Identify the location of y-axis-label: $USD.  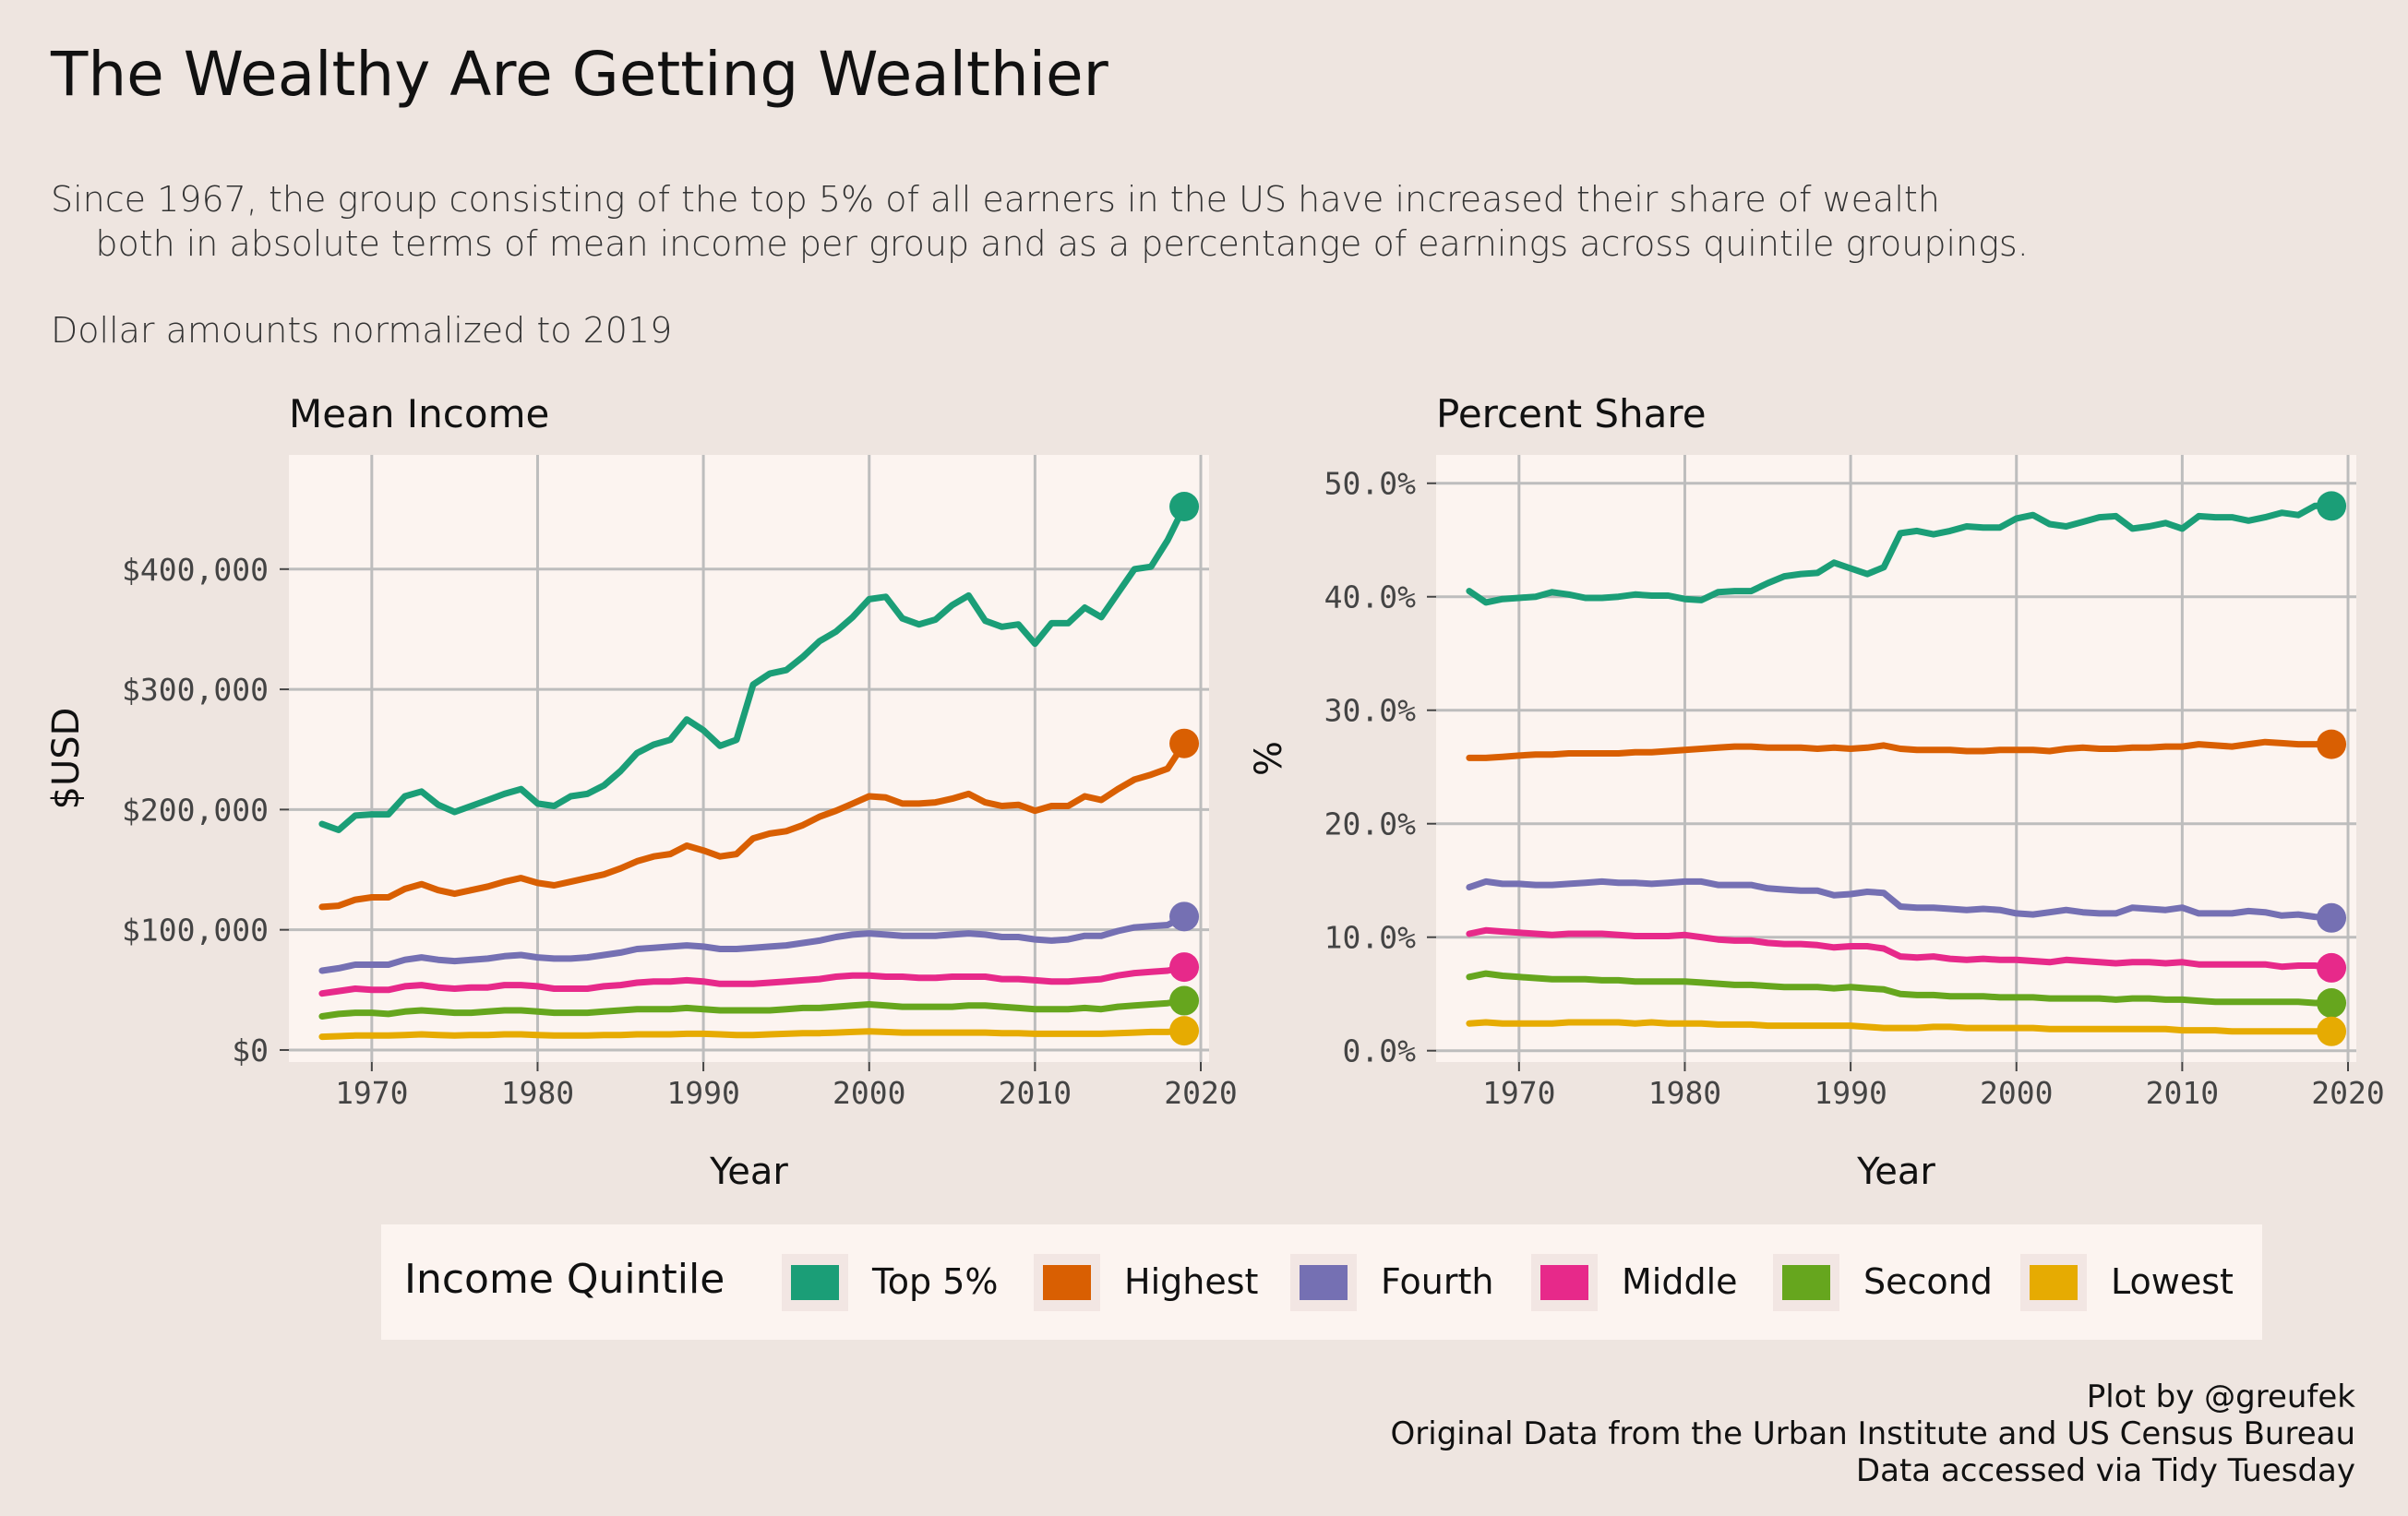
(66, 759).